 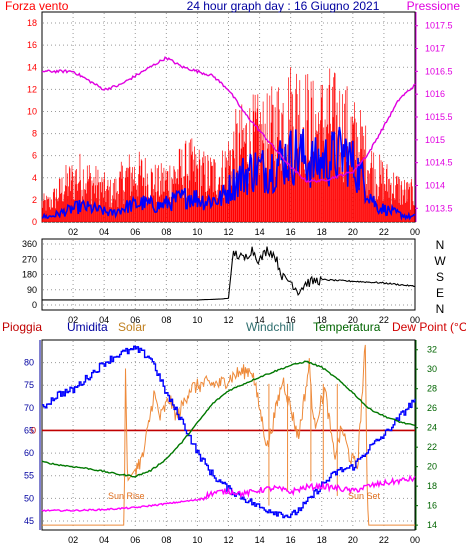 What do you see at coordinates (34, 178) in the screenshot?
I see `wind-y-tick-label: 4` at bounding box center [34, 178].